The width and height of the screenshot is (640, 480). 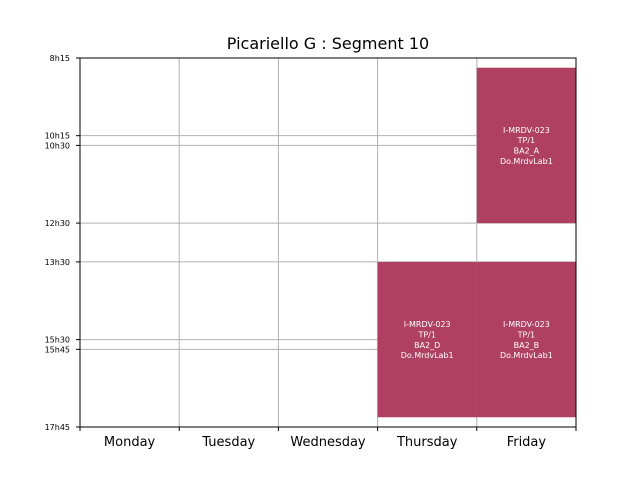 What do you see at coordinates (427, 442) in the screenshot?
I see `day-label: Thursday` at bounding box center [427, 442].